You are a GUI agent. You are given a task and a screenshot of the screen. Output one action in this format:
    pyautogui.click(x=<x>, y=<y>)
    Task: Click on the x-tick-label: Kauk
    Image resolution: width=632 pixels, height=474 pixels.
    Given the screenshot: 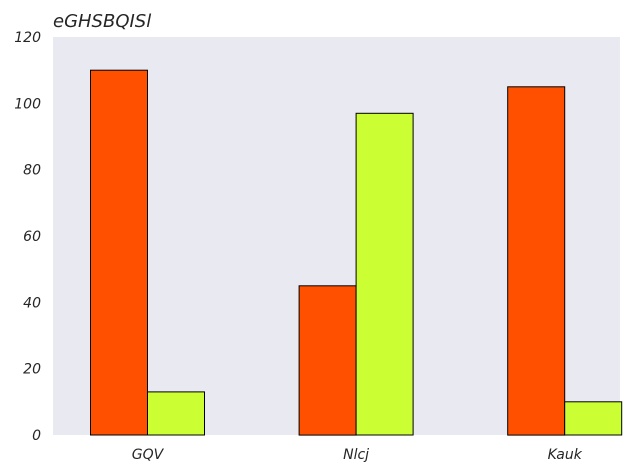 What is the action you would take?
    pyautogui.click(x=565, y=455)
    